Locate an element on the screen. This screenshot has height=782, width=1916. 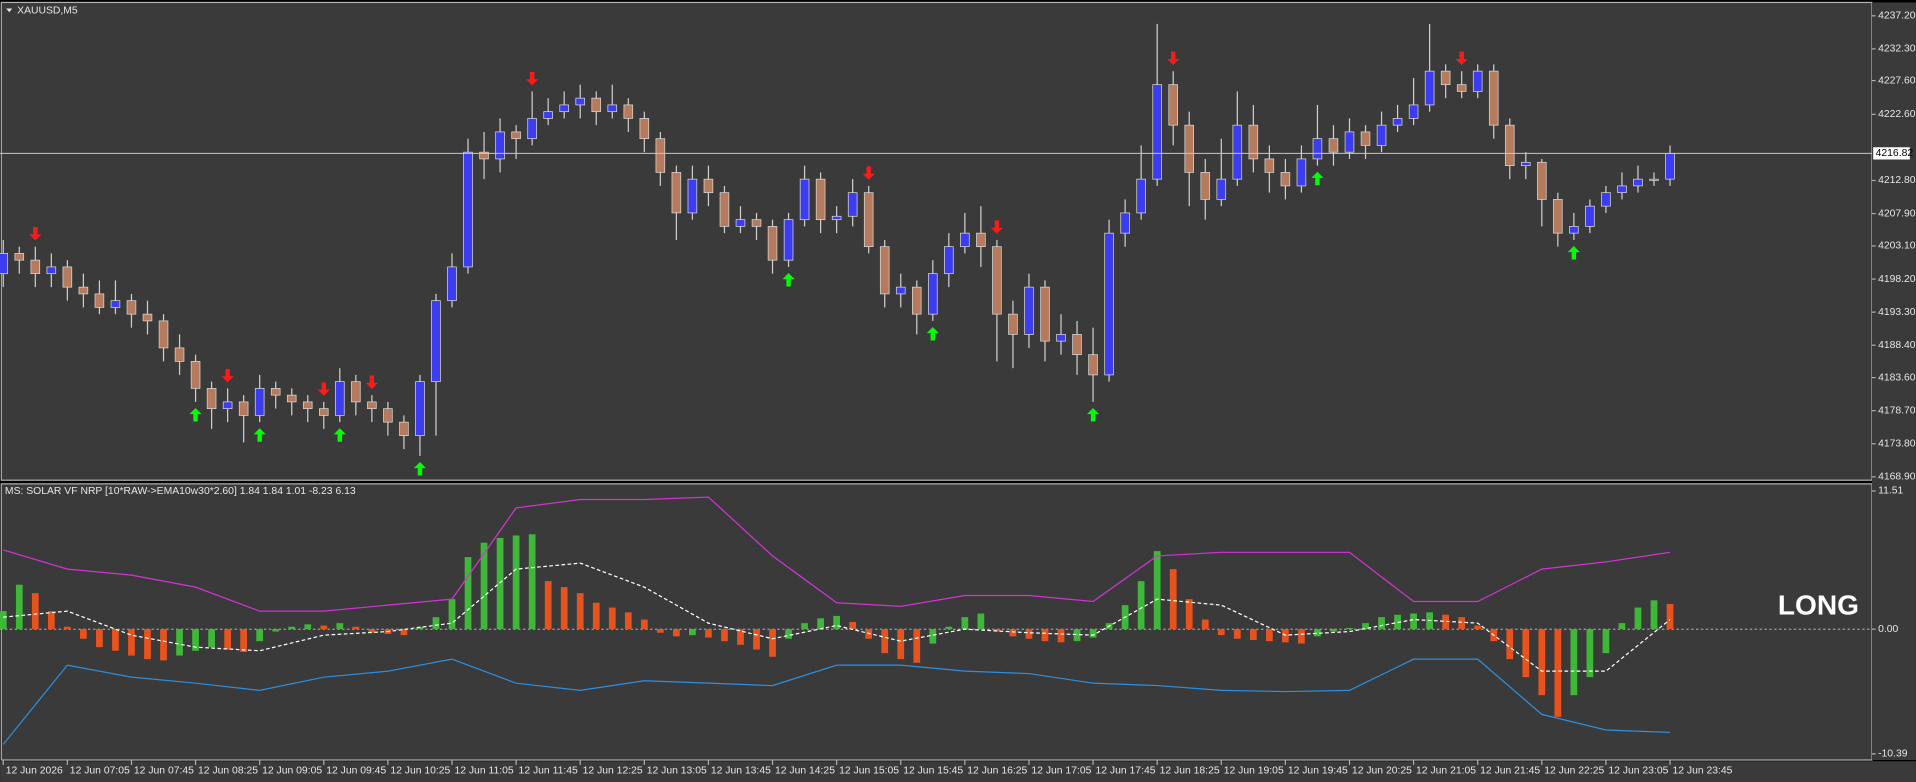
y-tick-label: 4188.40 is located at coordinates (1897, 345).